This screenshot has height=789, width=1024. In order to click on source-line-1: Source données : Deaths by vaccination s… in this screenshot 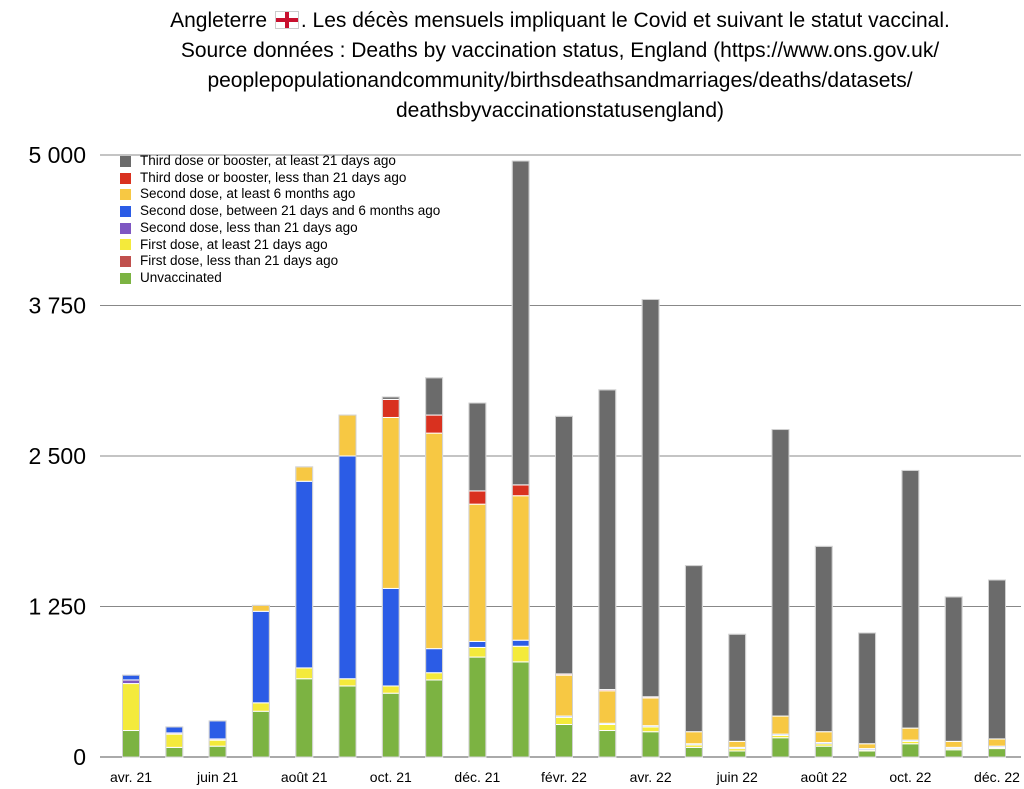, I will do `click(560, 50)`.